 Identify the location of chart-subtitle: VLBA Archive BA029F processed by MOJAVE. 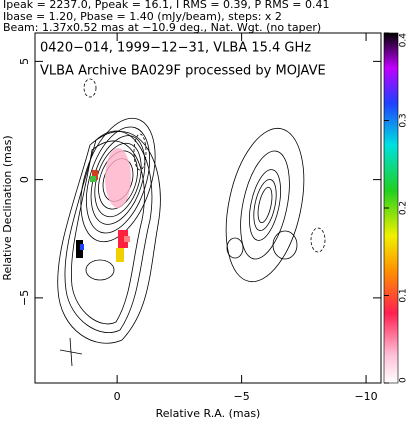
(183, 71).